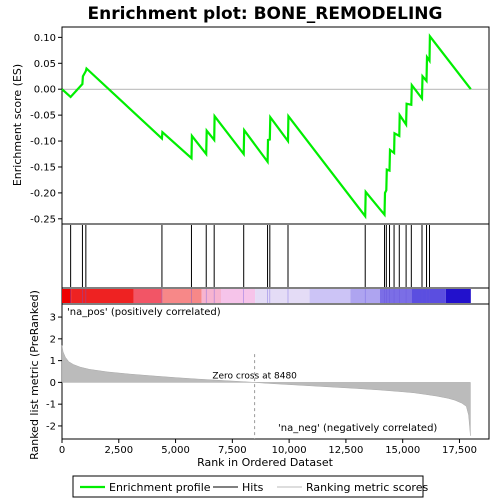  Describe the element at coordinates (51, 405) in the screenshot. I see `metric-y-tick-label: -1` at that location.